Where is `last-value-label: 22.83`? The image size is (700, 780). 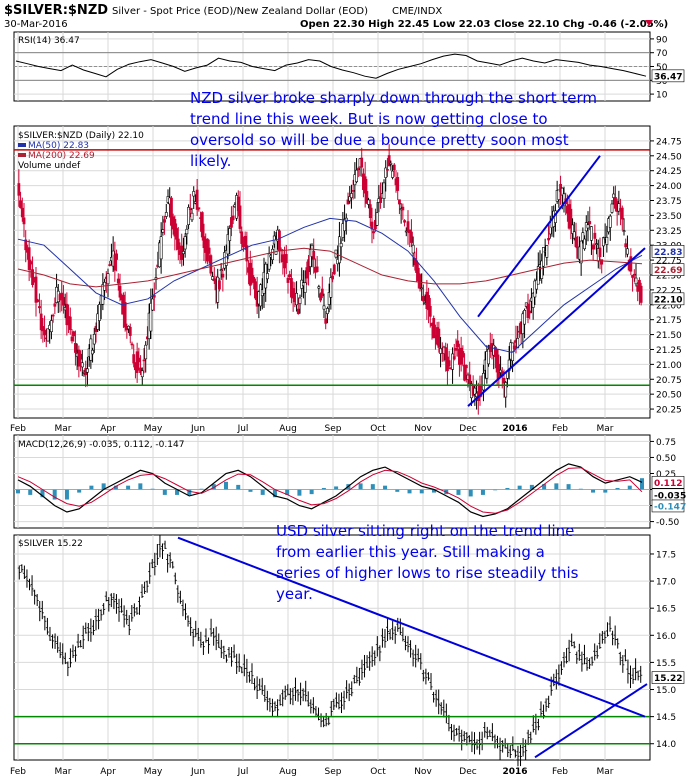
last-value-label: 22.83 is located at coordinates (668, 253).